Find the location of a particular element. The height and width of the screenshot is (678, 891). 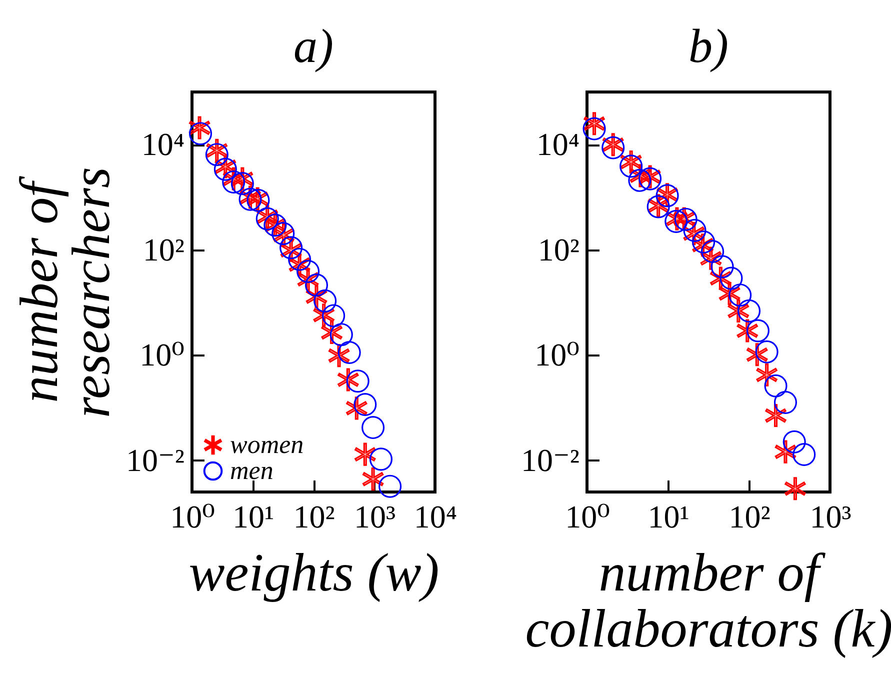

chart-title: a) is located at coordinates (314, 46).